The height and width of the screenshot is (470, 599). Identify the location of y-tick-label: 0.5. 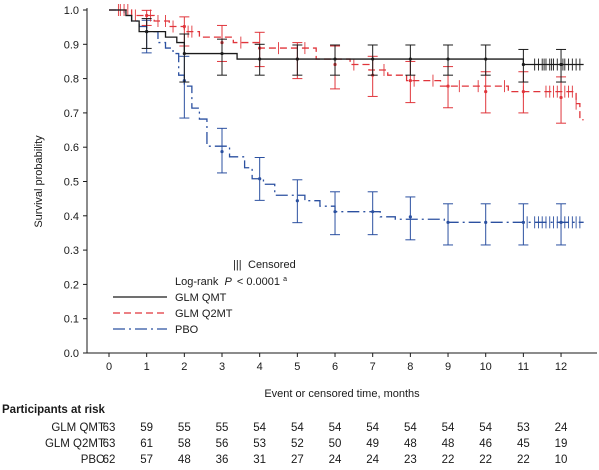
(71, 183).